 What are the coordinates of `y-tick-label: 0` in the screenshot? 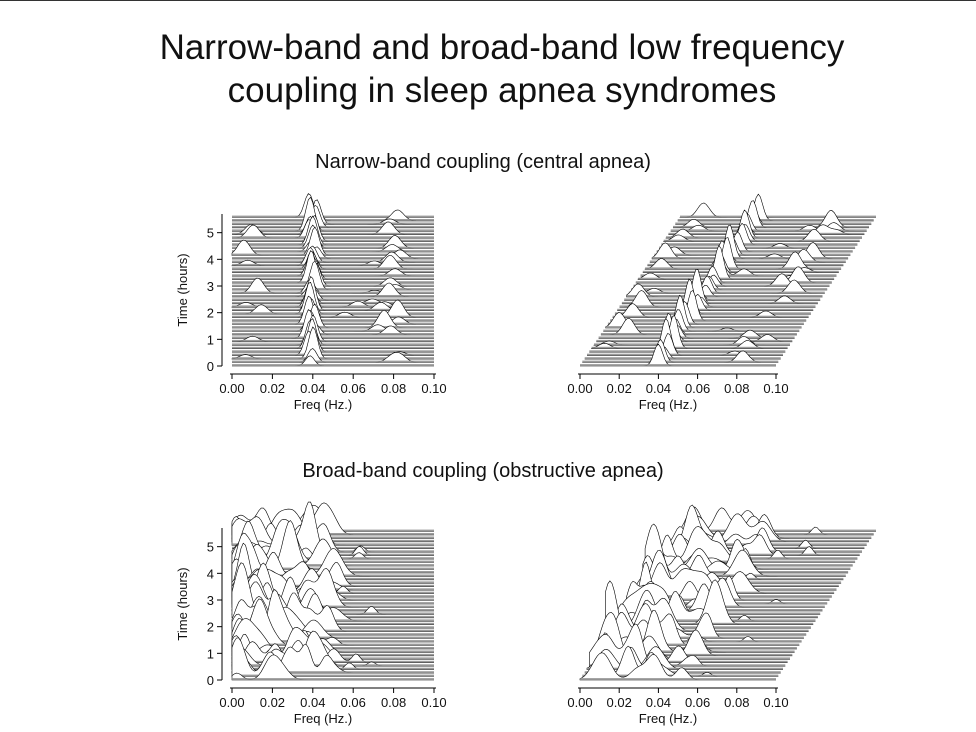 It's located at (210, 680).